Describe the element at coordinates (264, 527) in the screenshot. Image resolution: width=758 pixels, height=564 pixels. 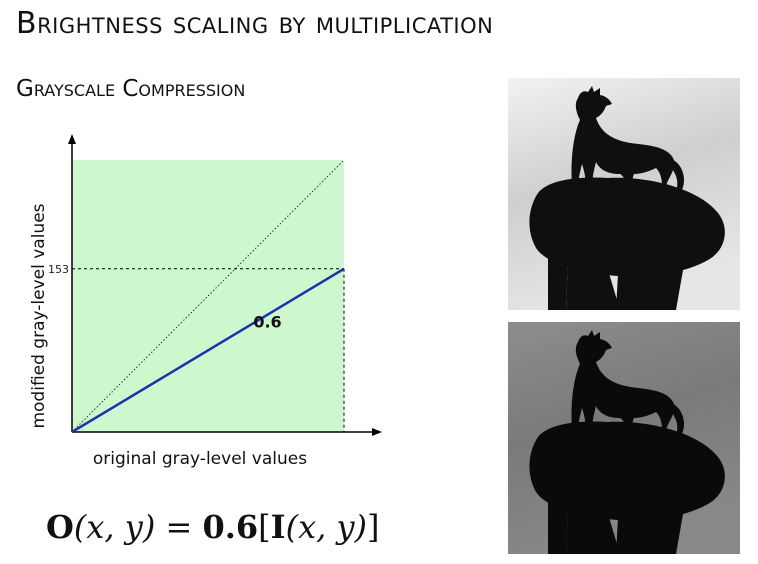
I see `formula-open-bracket: [` at that location.